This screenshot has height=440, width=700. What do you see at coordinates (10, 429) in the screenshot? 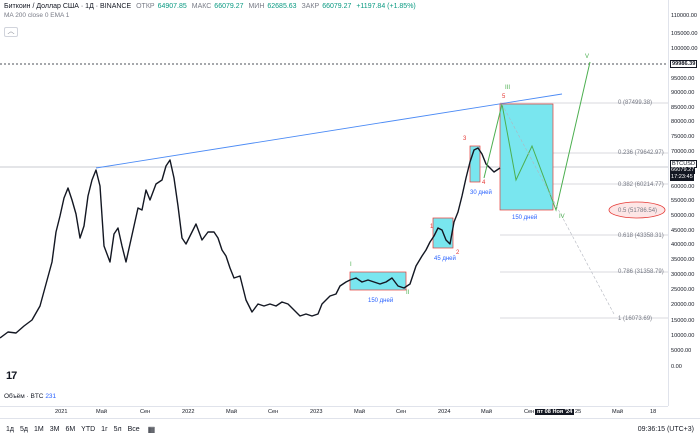
I see `range-1d: 1д` at bounding box center [10, 429].